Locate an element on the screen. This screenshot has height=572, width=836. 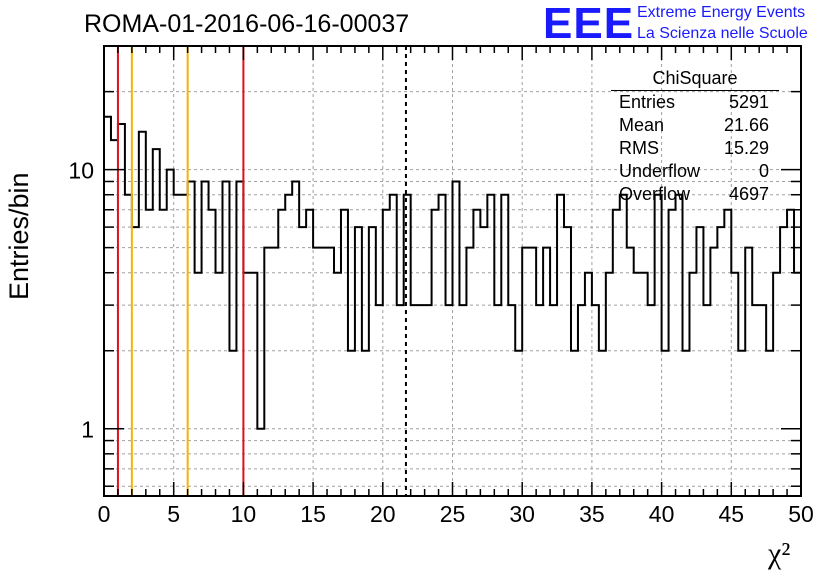
stats-row-underflow: Underflow 0 is located at coordinates (695, 171).